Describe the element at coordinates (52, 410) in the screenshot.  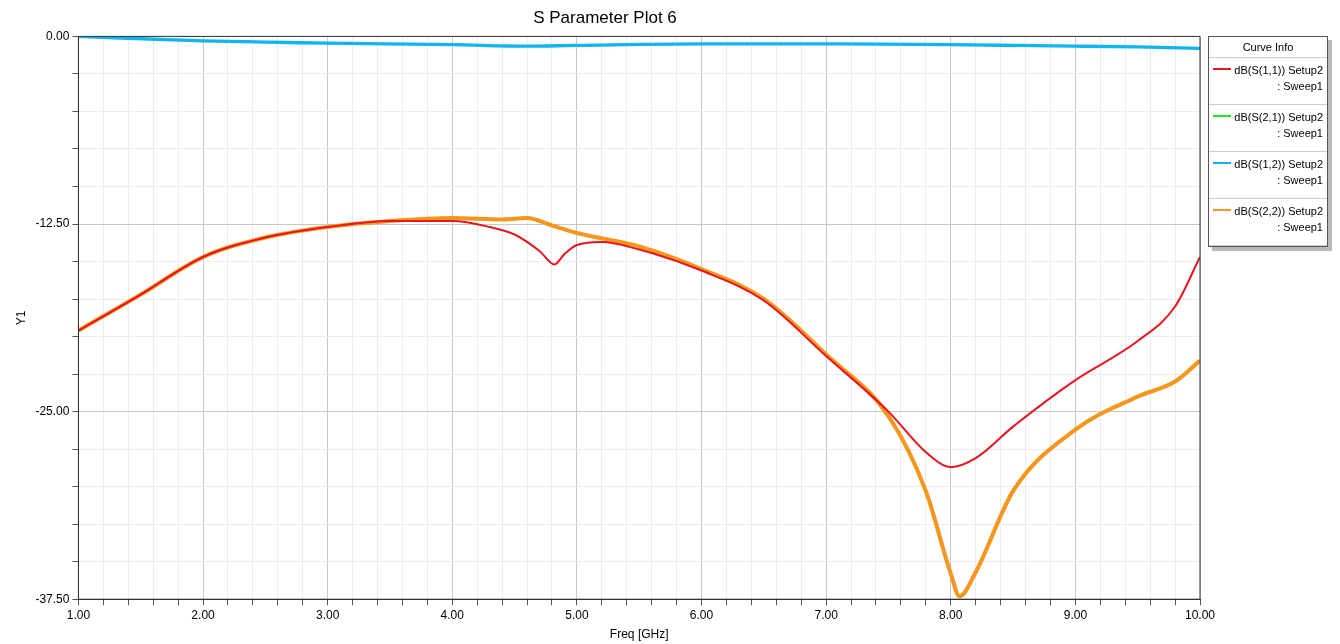
I see `y-tick-label: -25.00` at that location.